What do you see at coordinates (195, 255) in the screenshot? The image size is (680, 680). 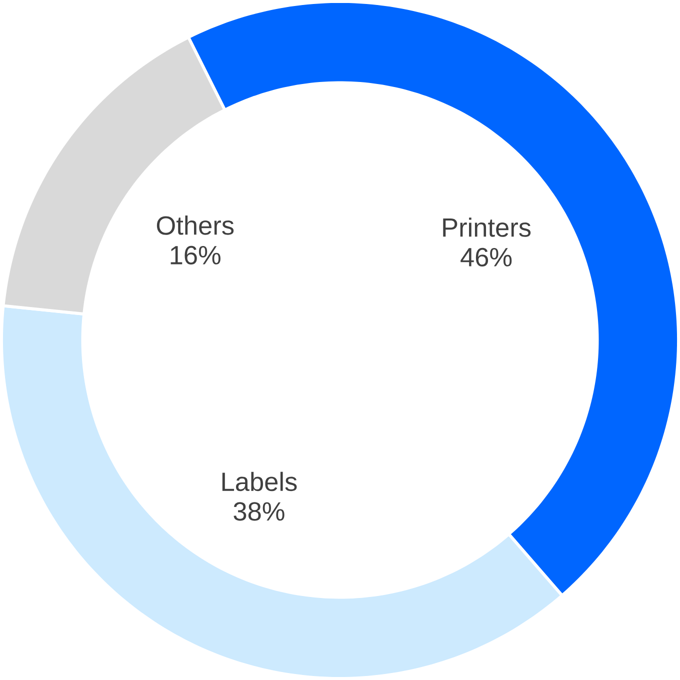 I see `data-label: 16%` at bounding box center [195, 255].